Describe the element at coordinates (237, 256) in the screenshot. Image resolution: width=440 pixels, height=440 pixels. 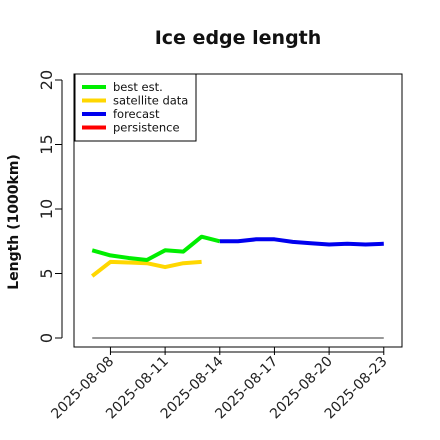
I see `series-layer` at that location.